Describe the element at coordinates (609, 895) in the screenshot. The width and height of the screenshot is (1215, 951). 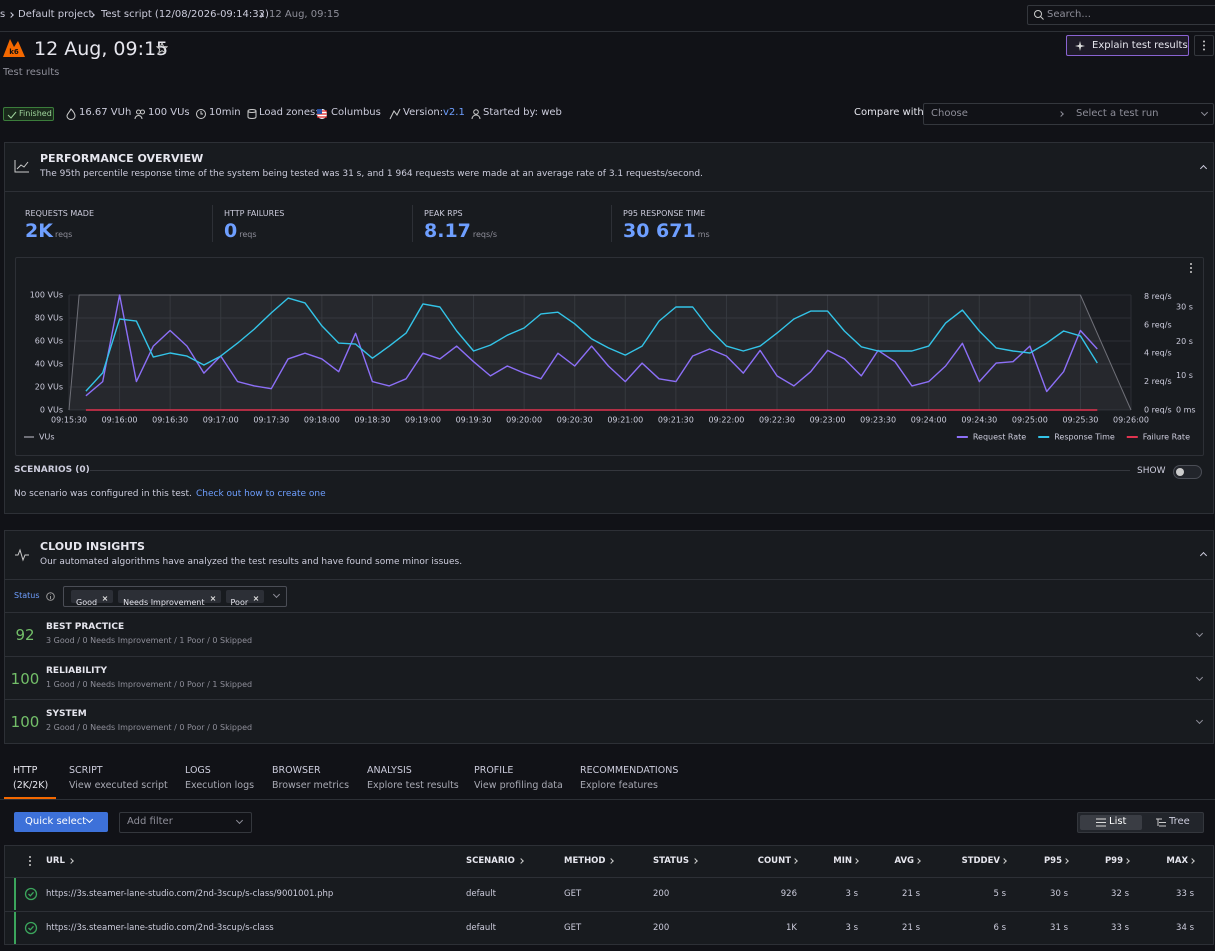
I see `table` at that location.